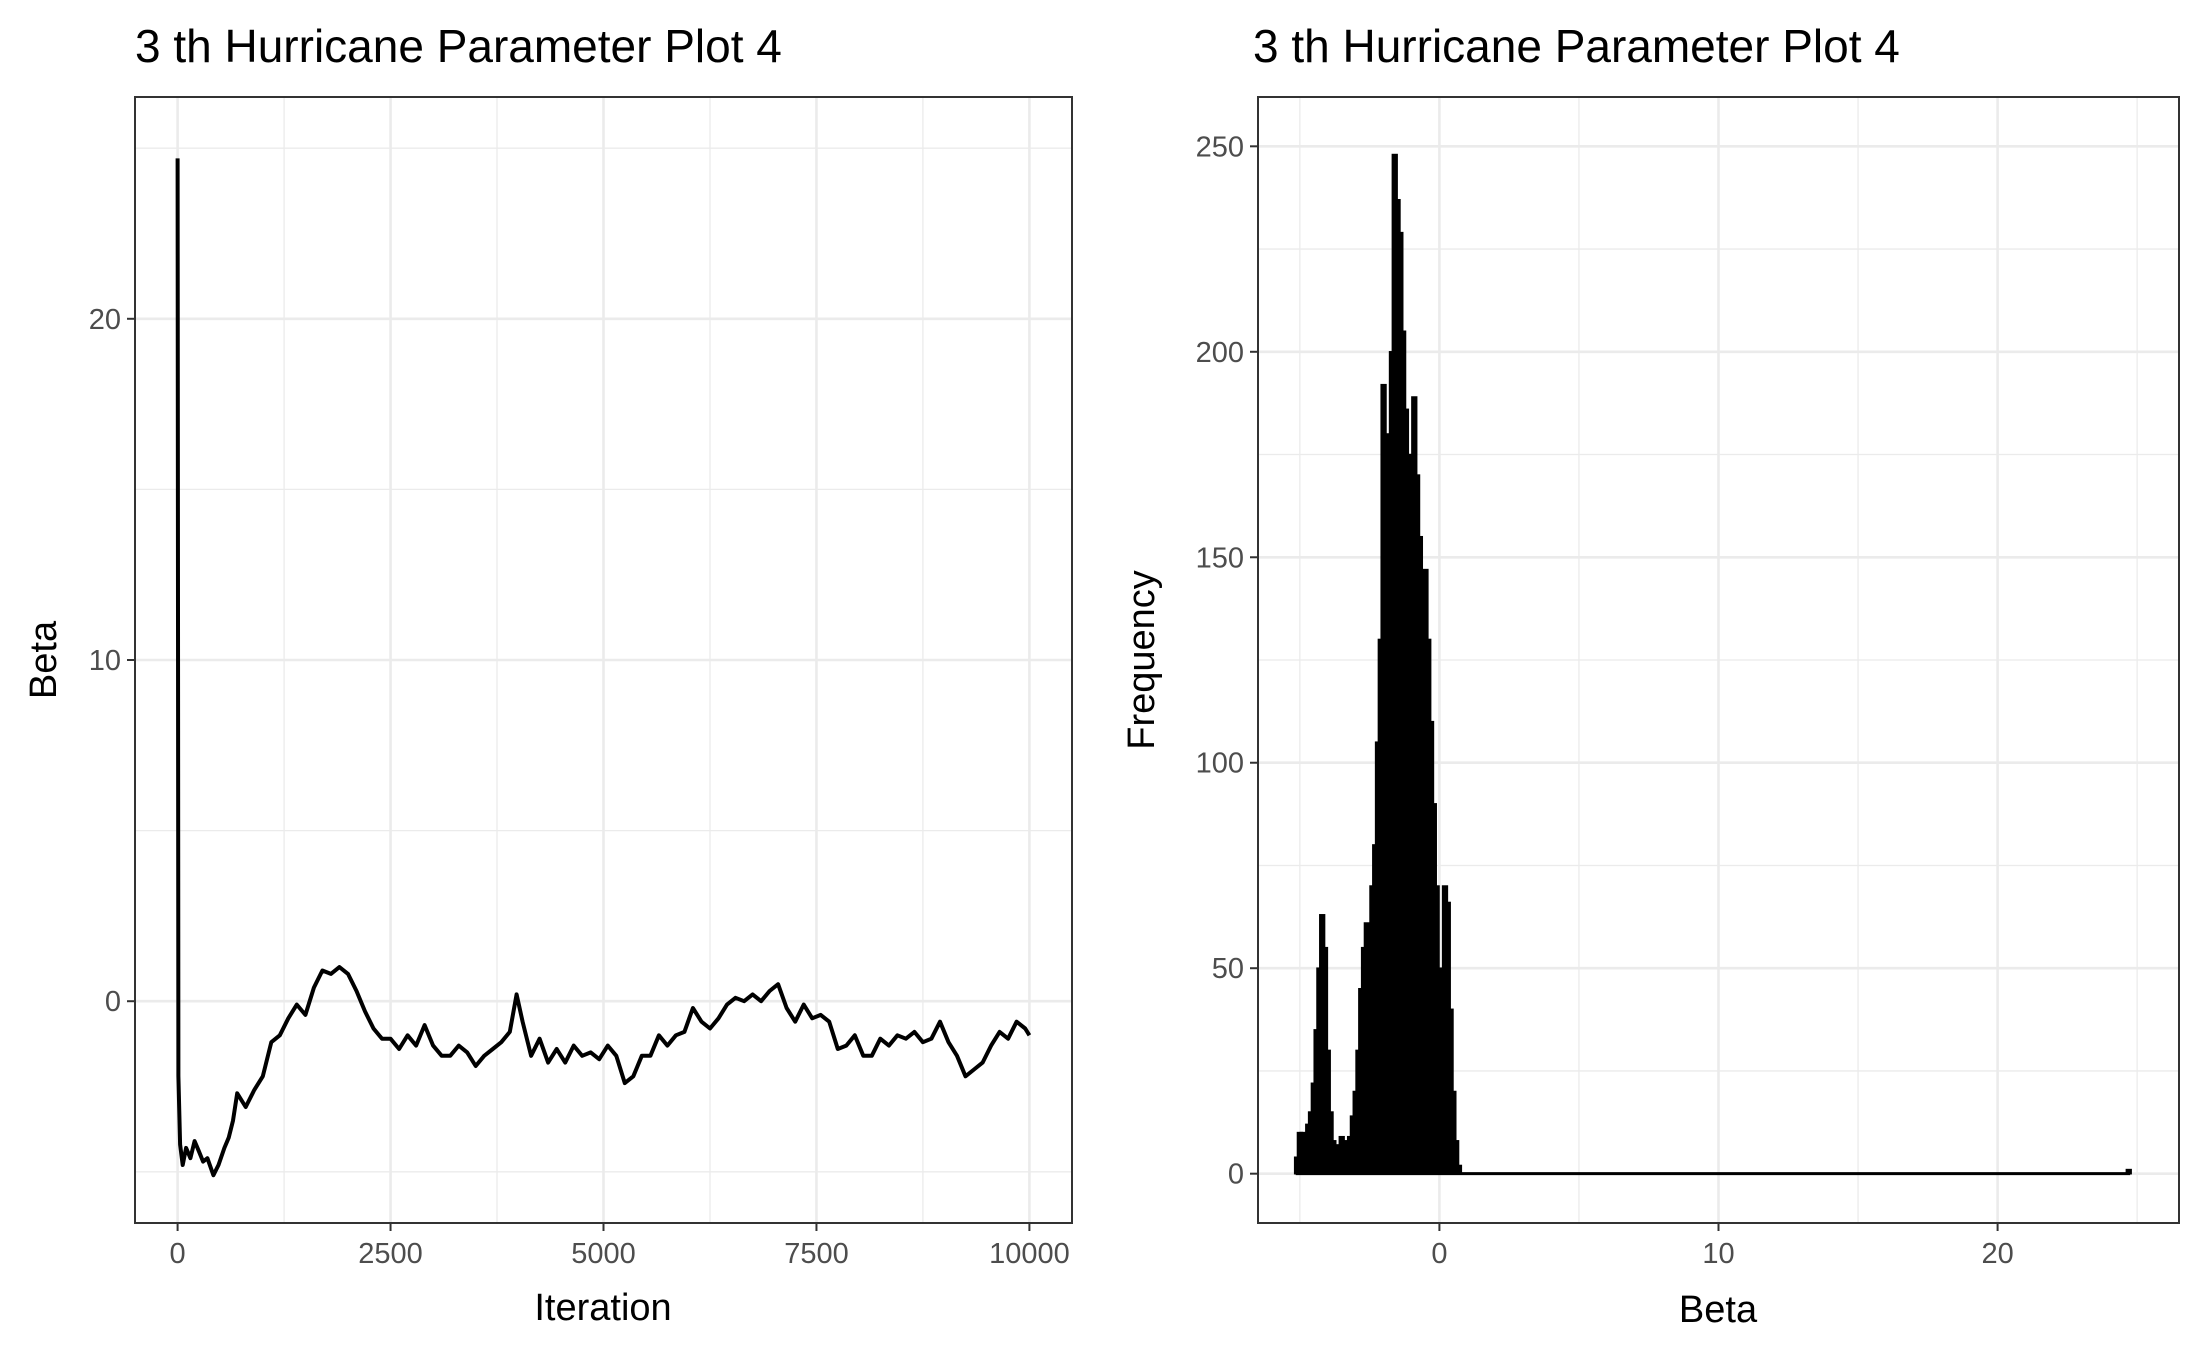 This screenshot has height=1349, width=2187. What do you see at coordinates (105, 320) in the screenshot?
I see `trace-plot-y-tick-label: 20` at bounding box center [105, 320].